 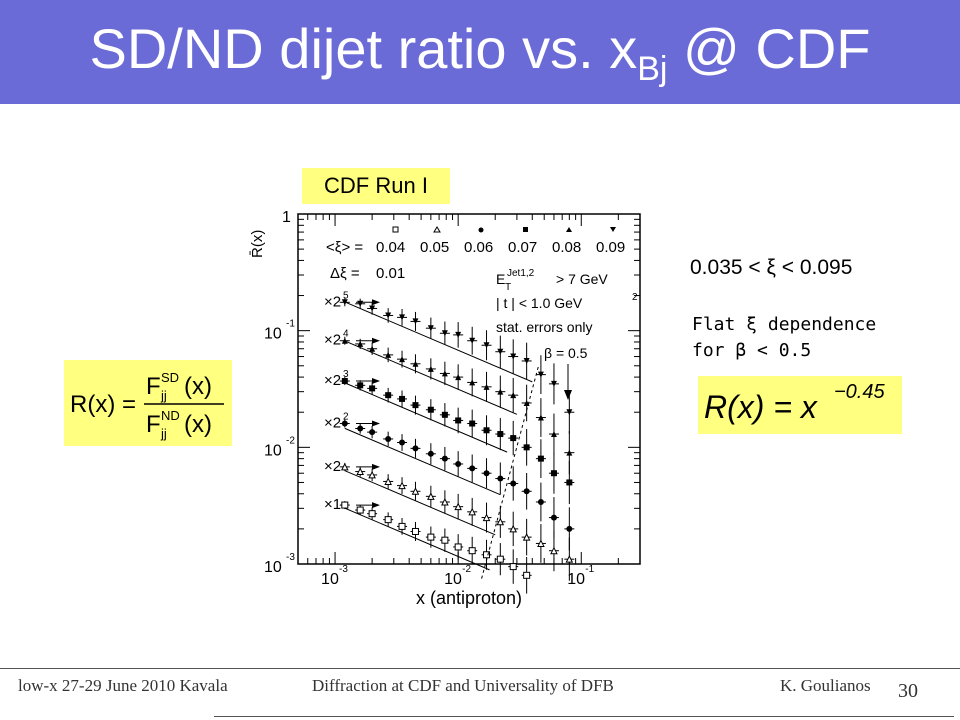 I want to click on flat-line-1: Flat ξ dependence, so click(x=784, y=324).